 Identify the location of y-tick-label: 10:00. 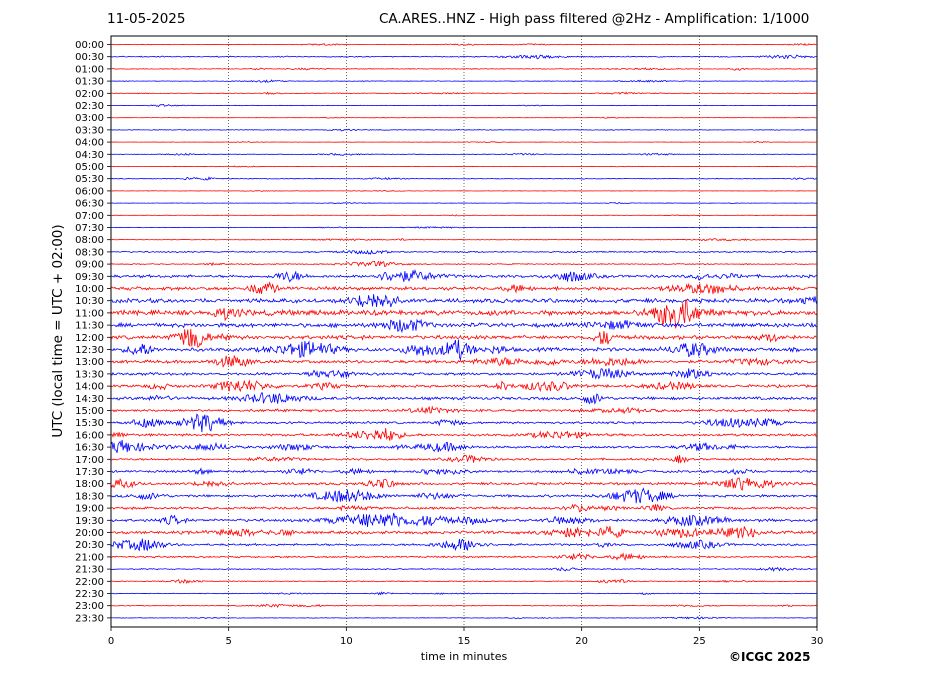
(89, 289).